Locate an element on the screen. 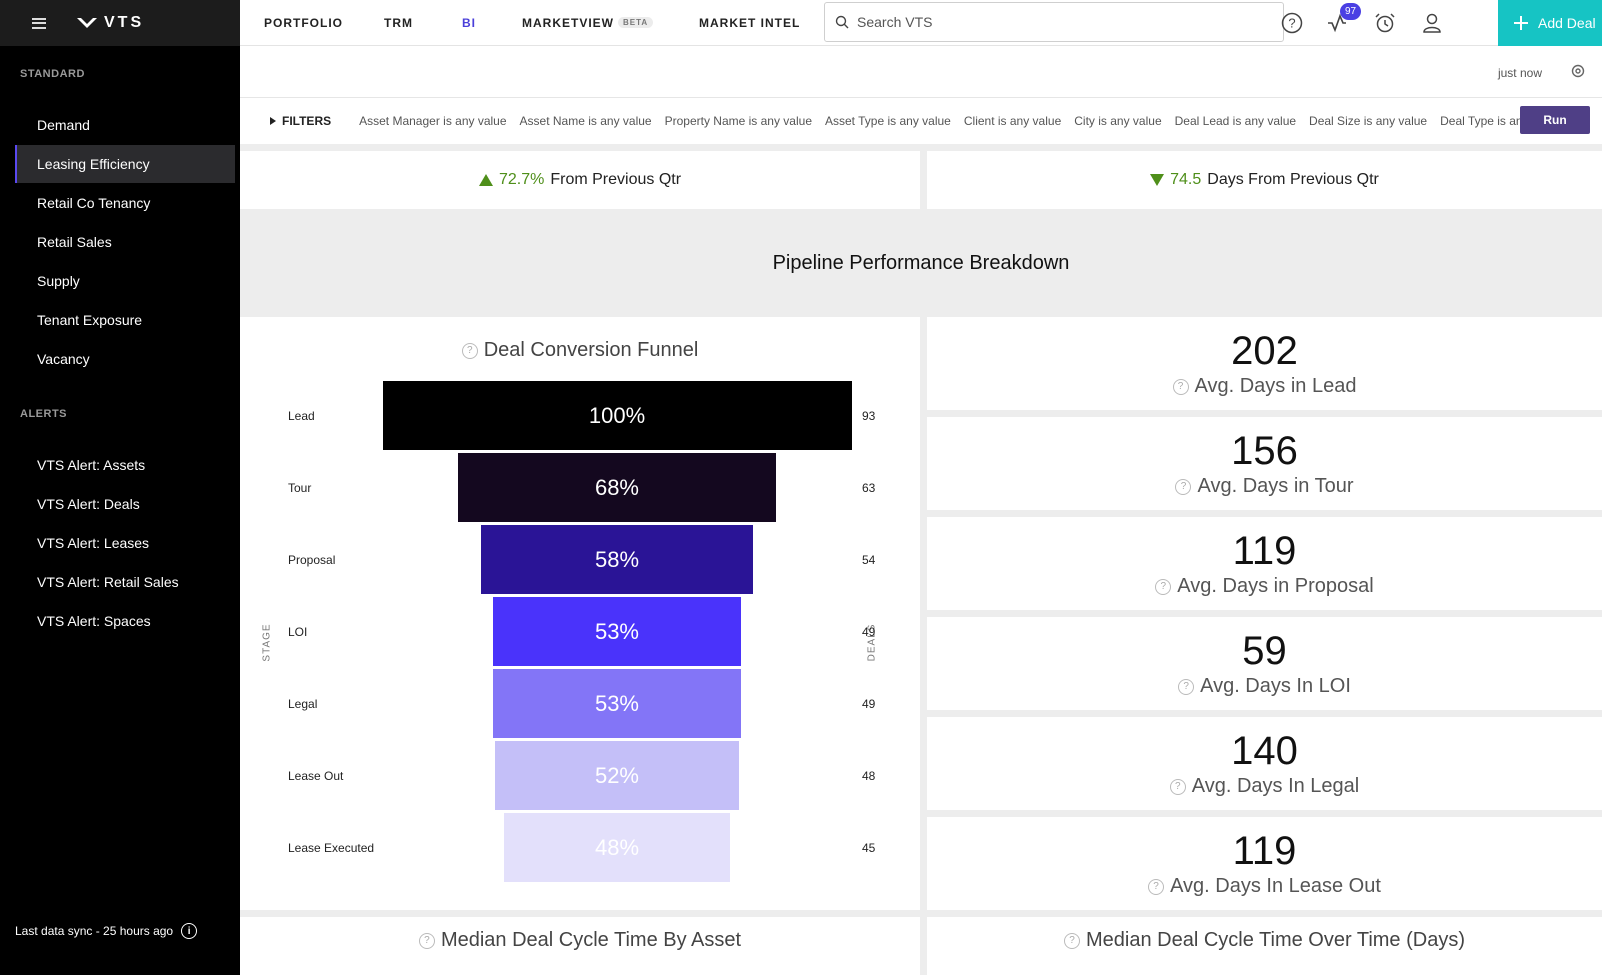 The height and width of the screenshot is (975, 1602). search-box is located at coordinates (1054, 22).